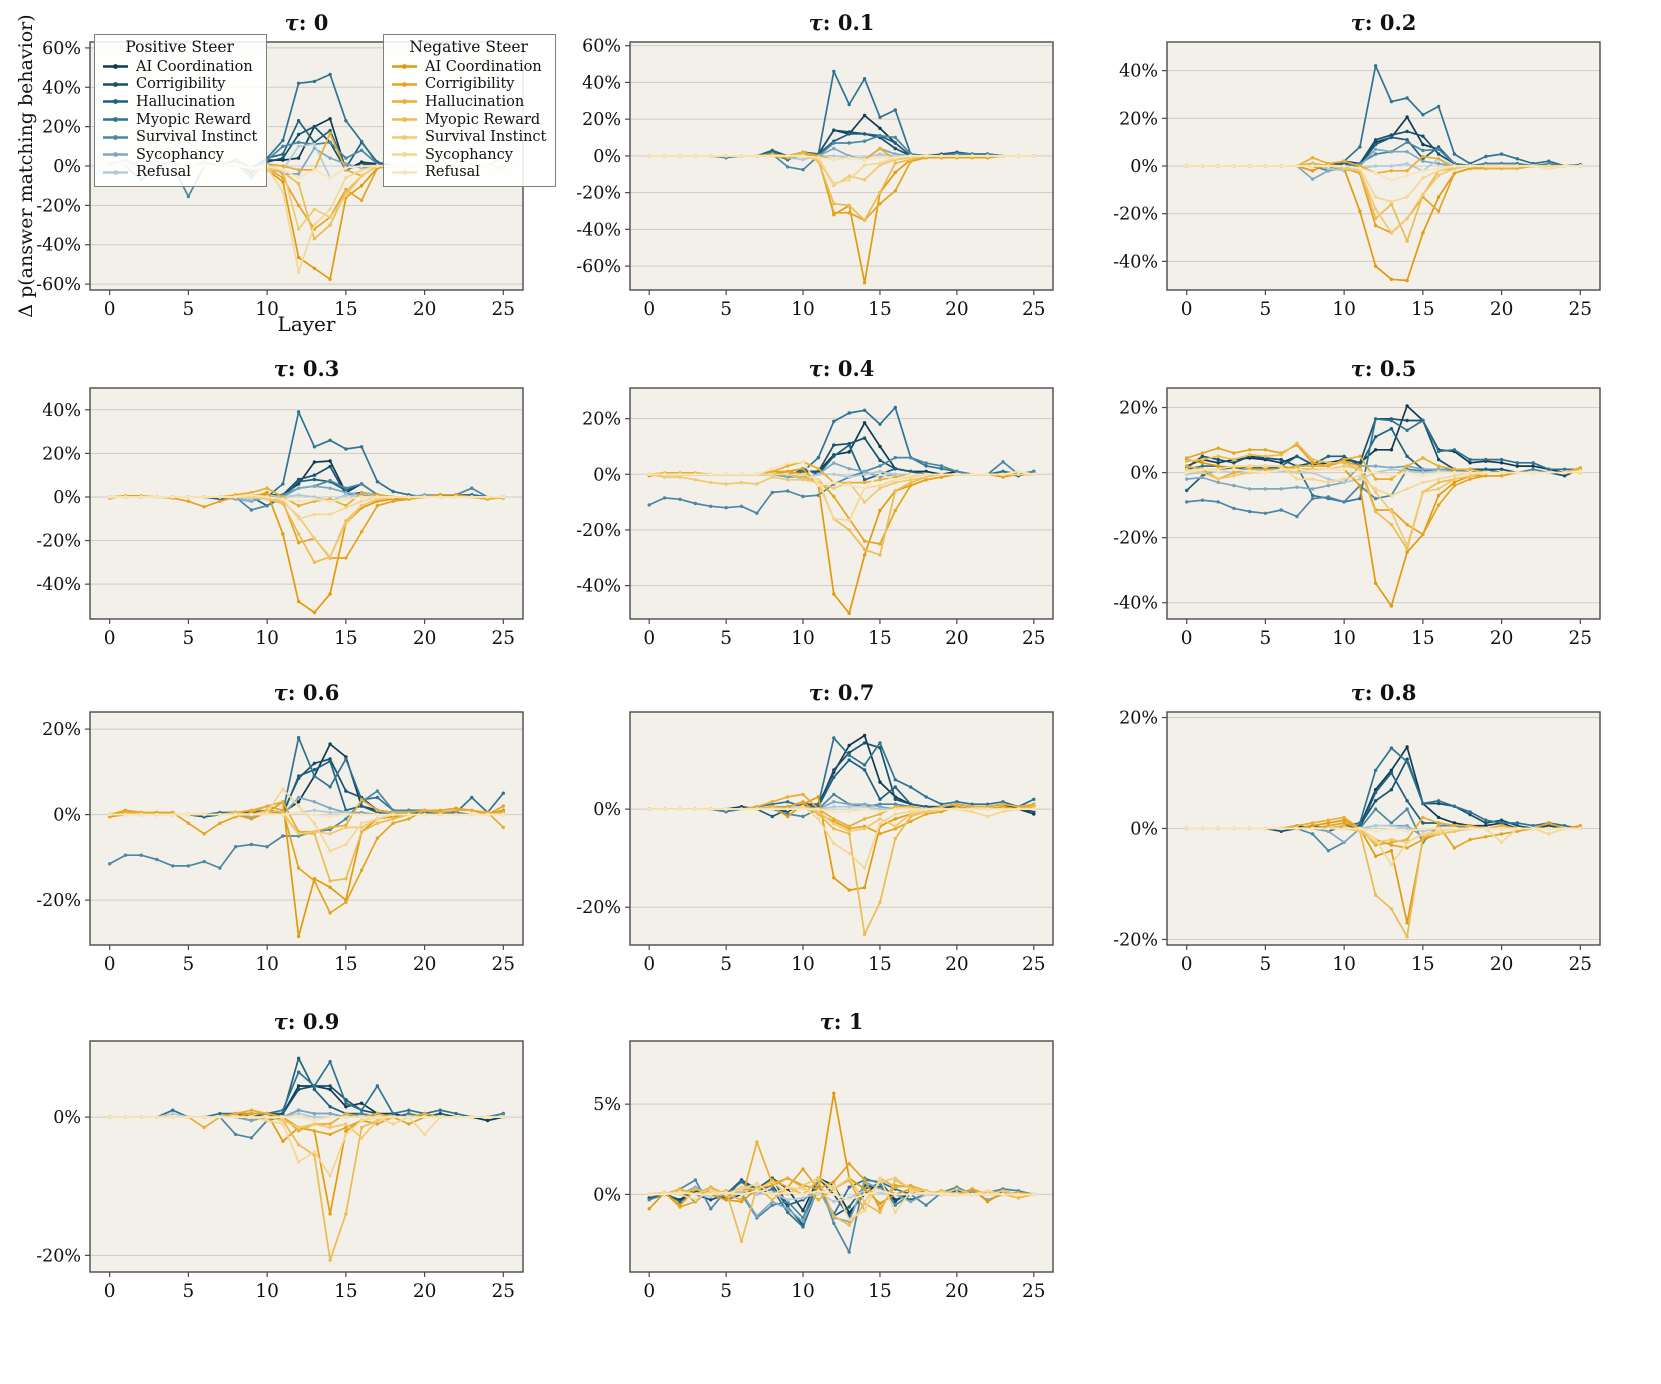 The height and width of the screenshot is (1384, 1661). I want to click on x-axis-label: Layer, so click(306, 324).